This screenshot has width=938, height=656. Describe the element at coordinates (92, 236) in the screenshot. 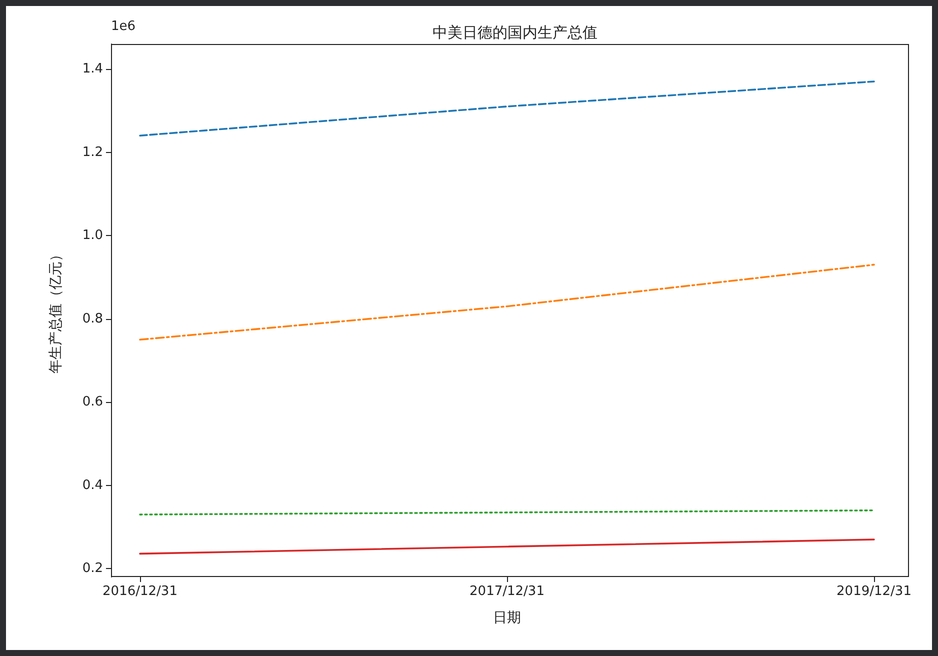

I see `y-tick-label: 1.0` at that location.